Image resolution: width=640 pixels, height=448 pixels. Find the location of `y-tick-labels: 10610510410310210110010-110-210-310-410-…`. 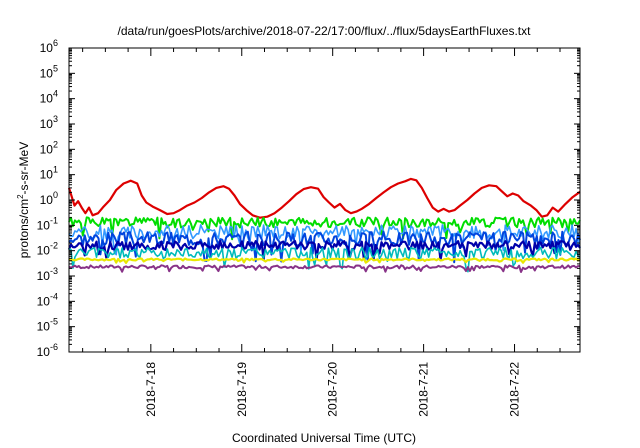

y-tick-labels: 10610510410310210110010-110-210-310-410-… is located at coordinates (47, 198).